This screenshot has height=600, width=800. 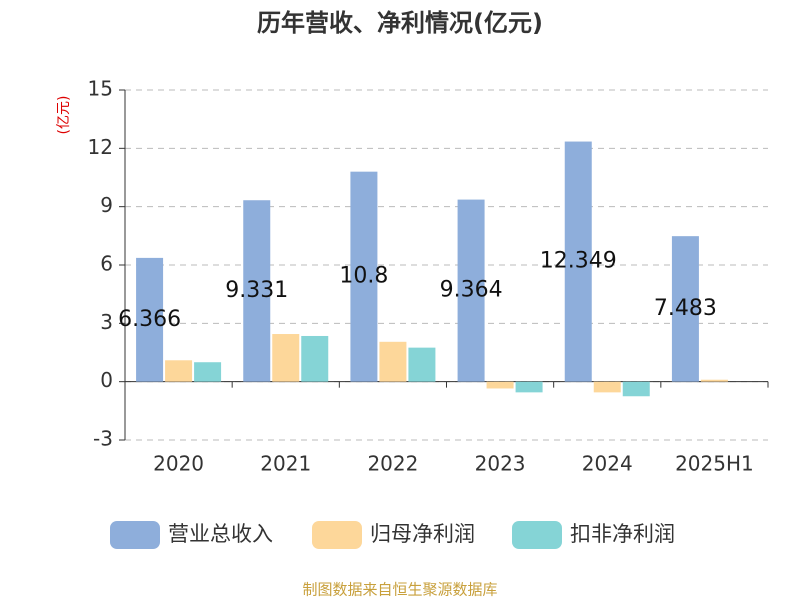 I want to click on x-tick-label: 2023, so click(x=500, y=464).